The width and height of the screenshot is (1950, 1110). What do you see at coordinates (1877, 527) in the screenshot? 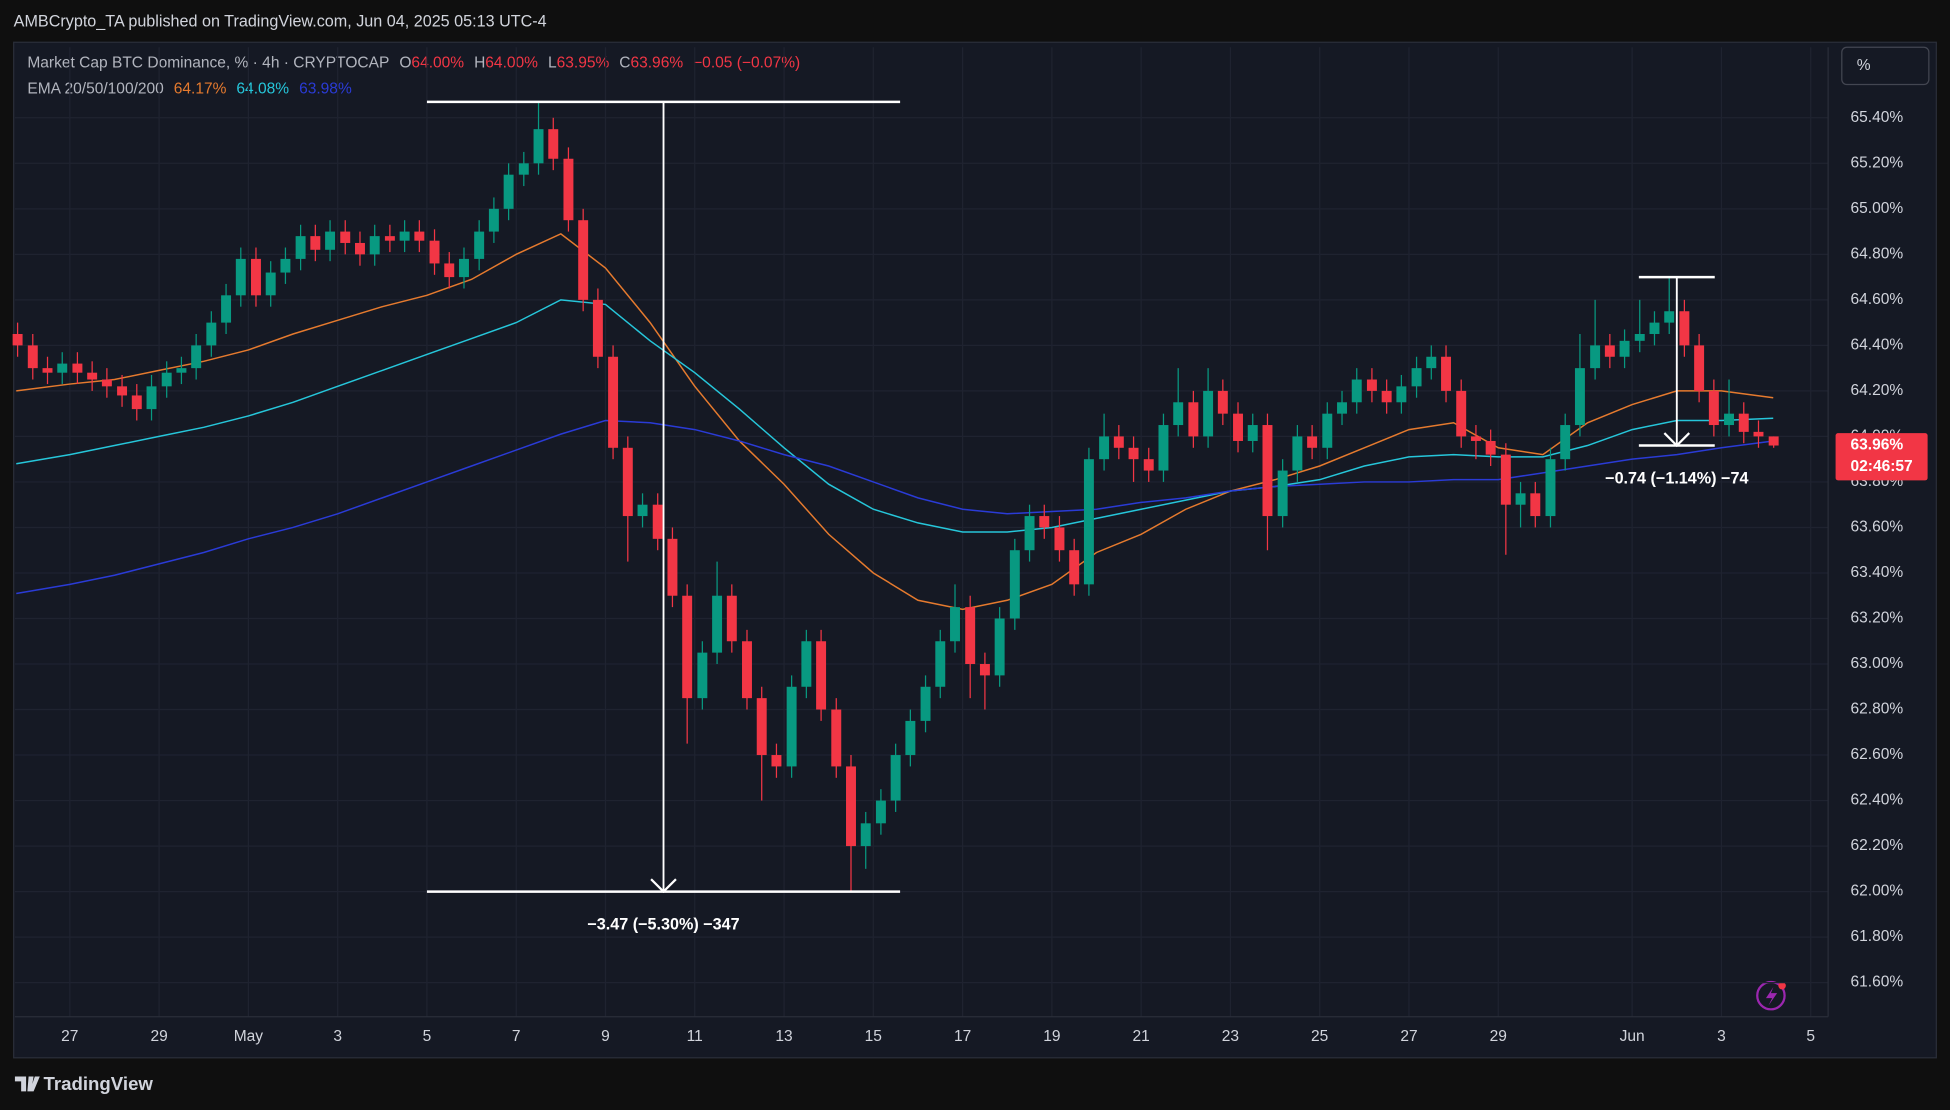
I see `y-tick-label: 63.60%` at bounding box center [1877, 527].